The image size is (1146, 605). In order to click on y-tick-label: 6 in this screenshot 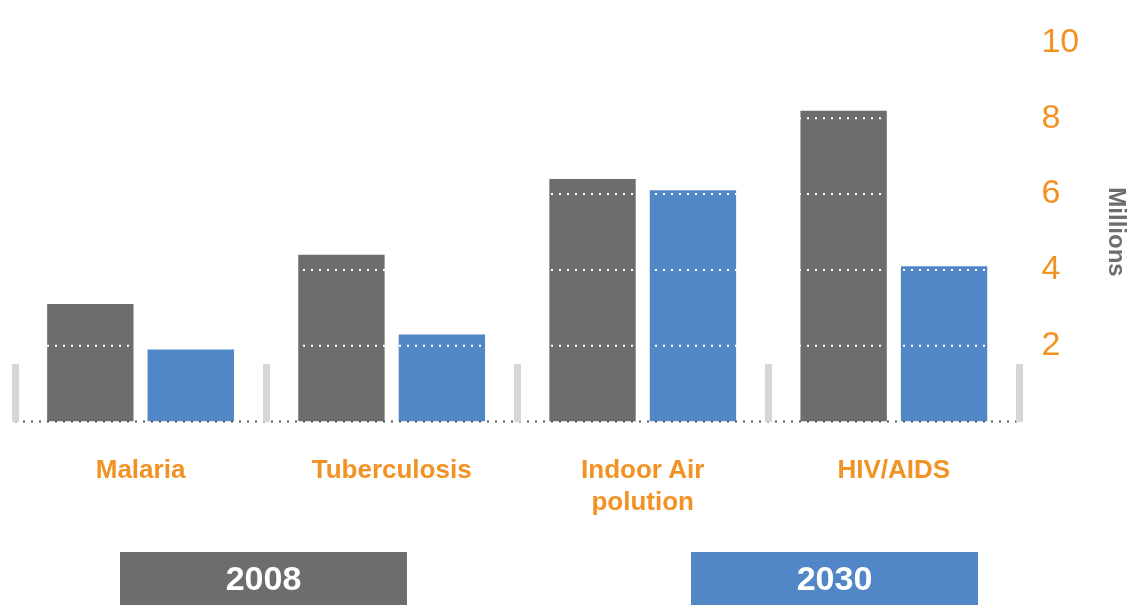, I will do `click(1051, 191)`.